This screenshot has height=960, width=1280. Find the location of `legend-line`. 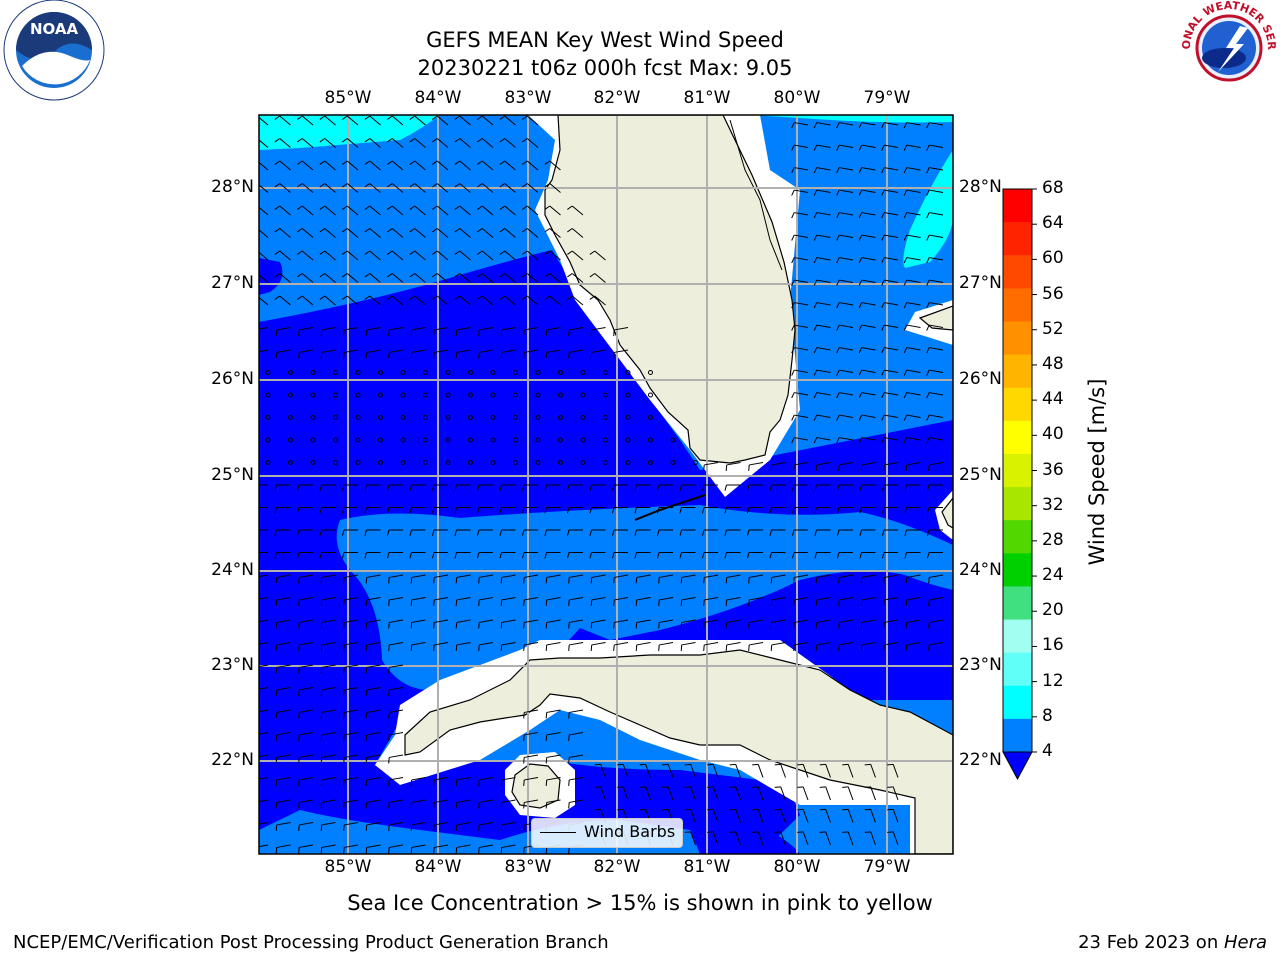

legend-line is located at coordinates (558, 832).